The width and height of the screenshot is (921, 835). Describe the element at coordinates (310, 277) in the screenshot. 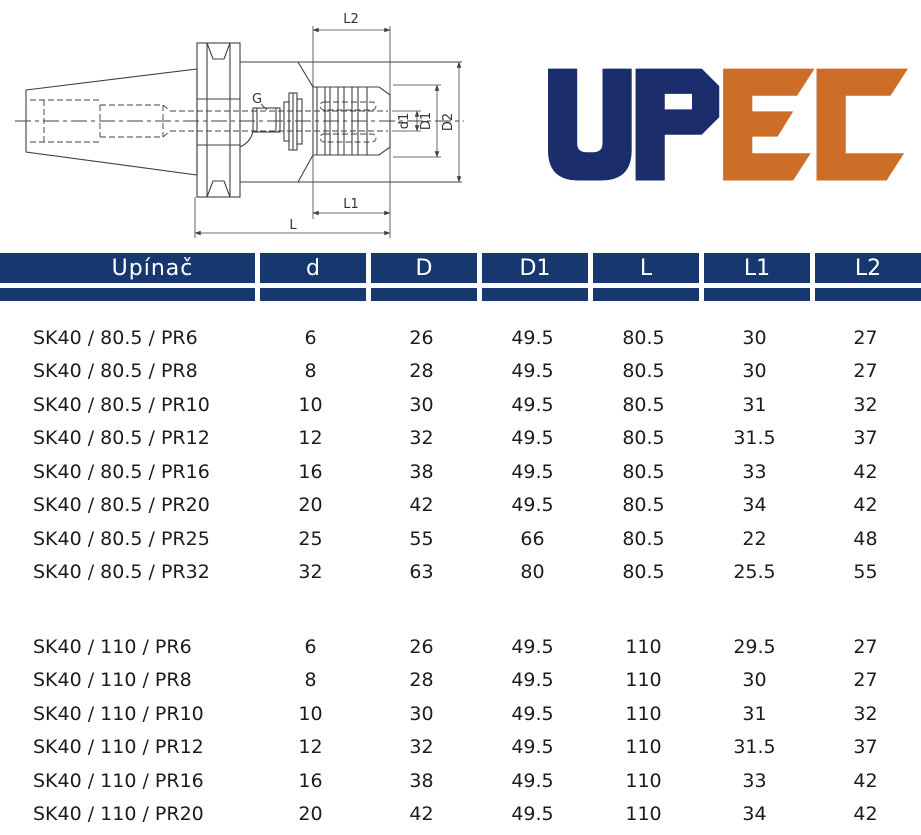

I see `column-header-d: d` at that location.